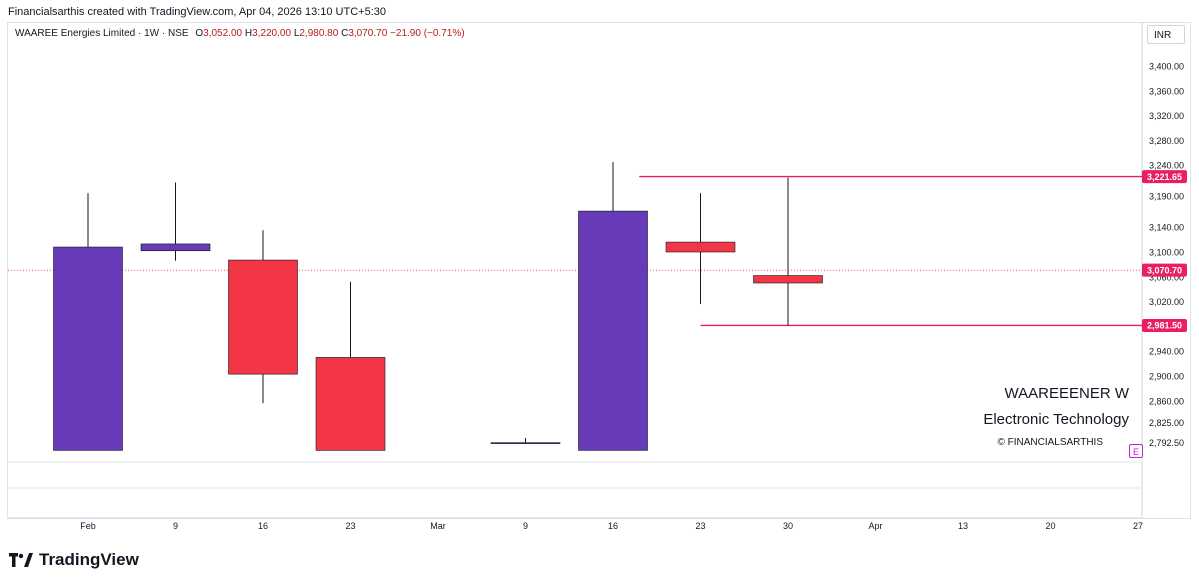  What do you see at coordinates (223, 33) in the screenshot?
I see `legend-open: 3,052.00` at bounding box center [223, 33].